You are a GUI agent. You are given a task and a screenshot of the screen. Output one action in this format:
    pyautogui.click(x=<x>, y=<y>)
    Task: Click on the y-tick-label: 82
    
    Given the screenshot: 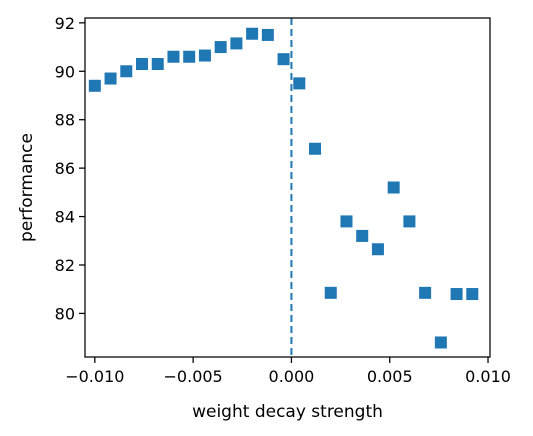 What is the action you would take?
    pyautogui.click(x=65, y=265)
    